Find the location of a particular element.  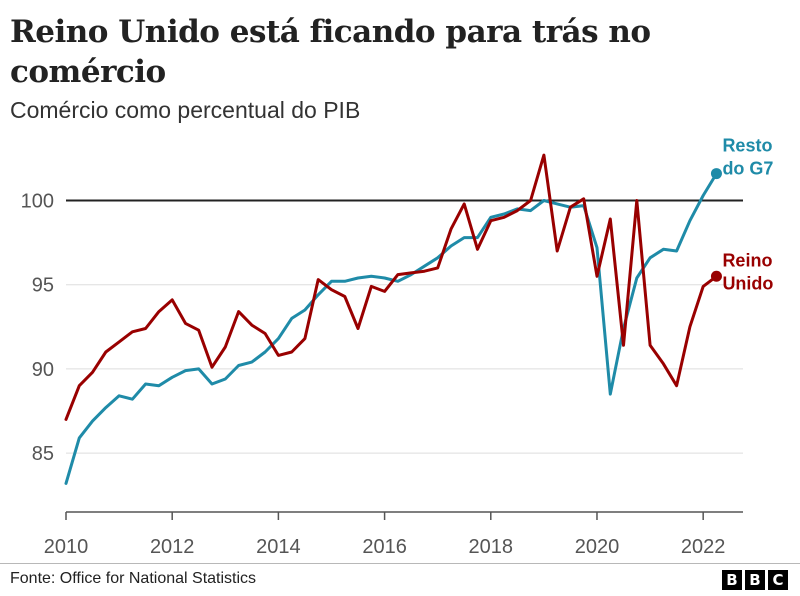

series-label: Unido is located at coordinates (747, 283).